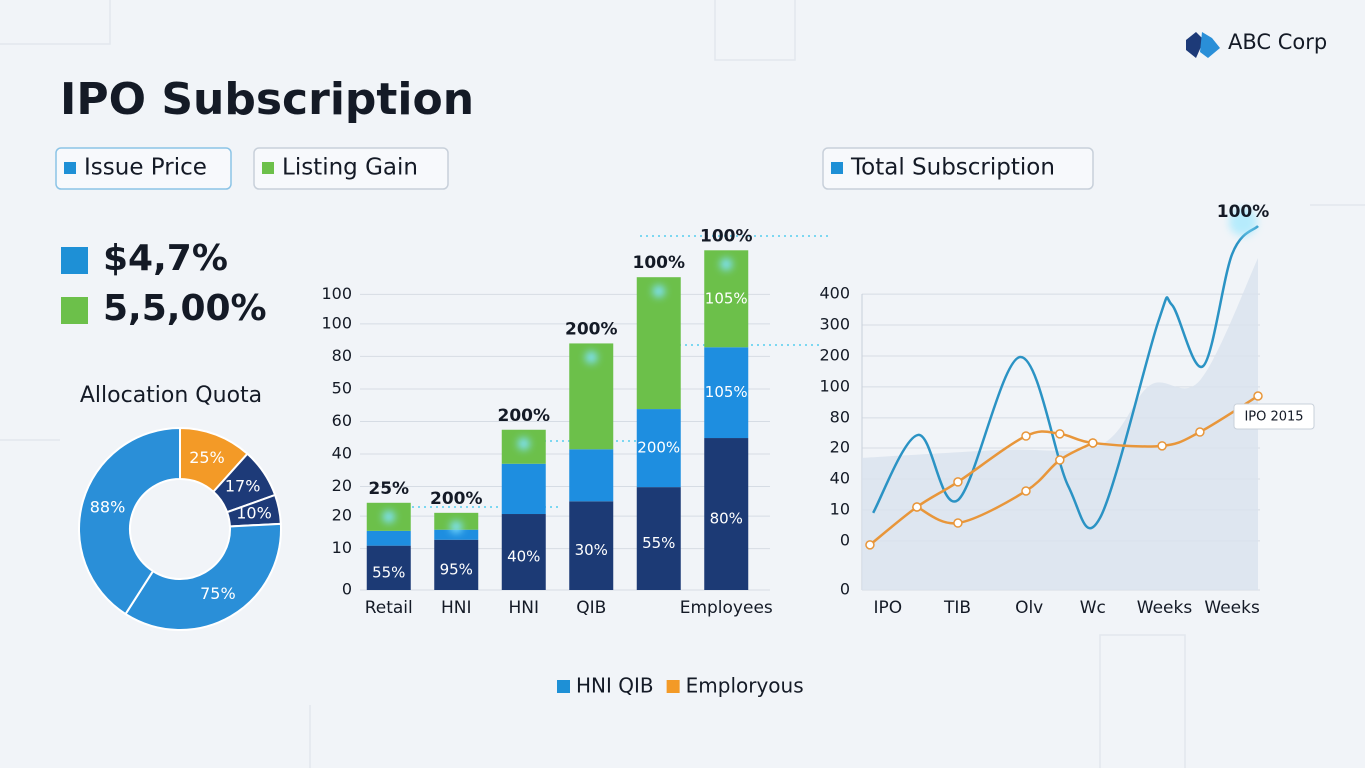 The height and width of the screenshot is (768, 1365). Describe the element at coordinates (591, 550) in the screenshot. I see `segment-label: 30%` at that location.